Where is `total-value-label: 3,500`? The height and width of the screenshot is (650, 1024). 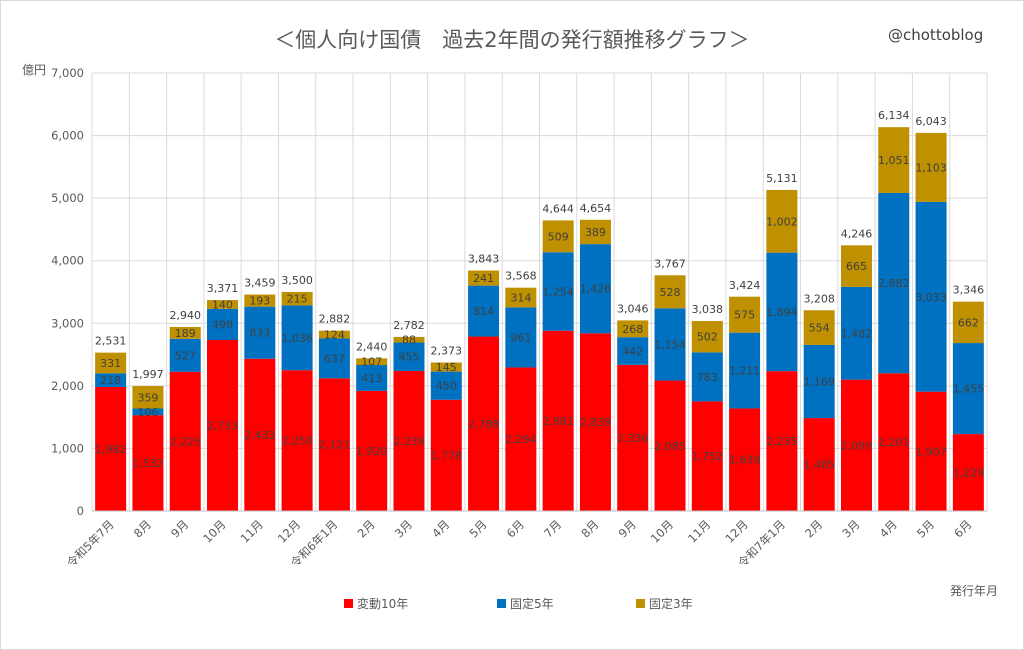
total-value-label: 3,500 is located at coordinates (297, 280).